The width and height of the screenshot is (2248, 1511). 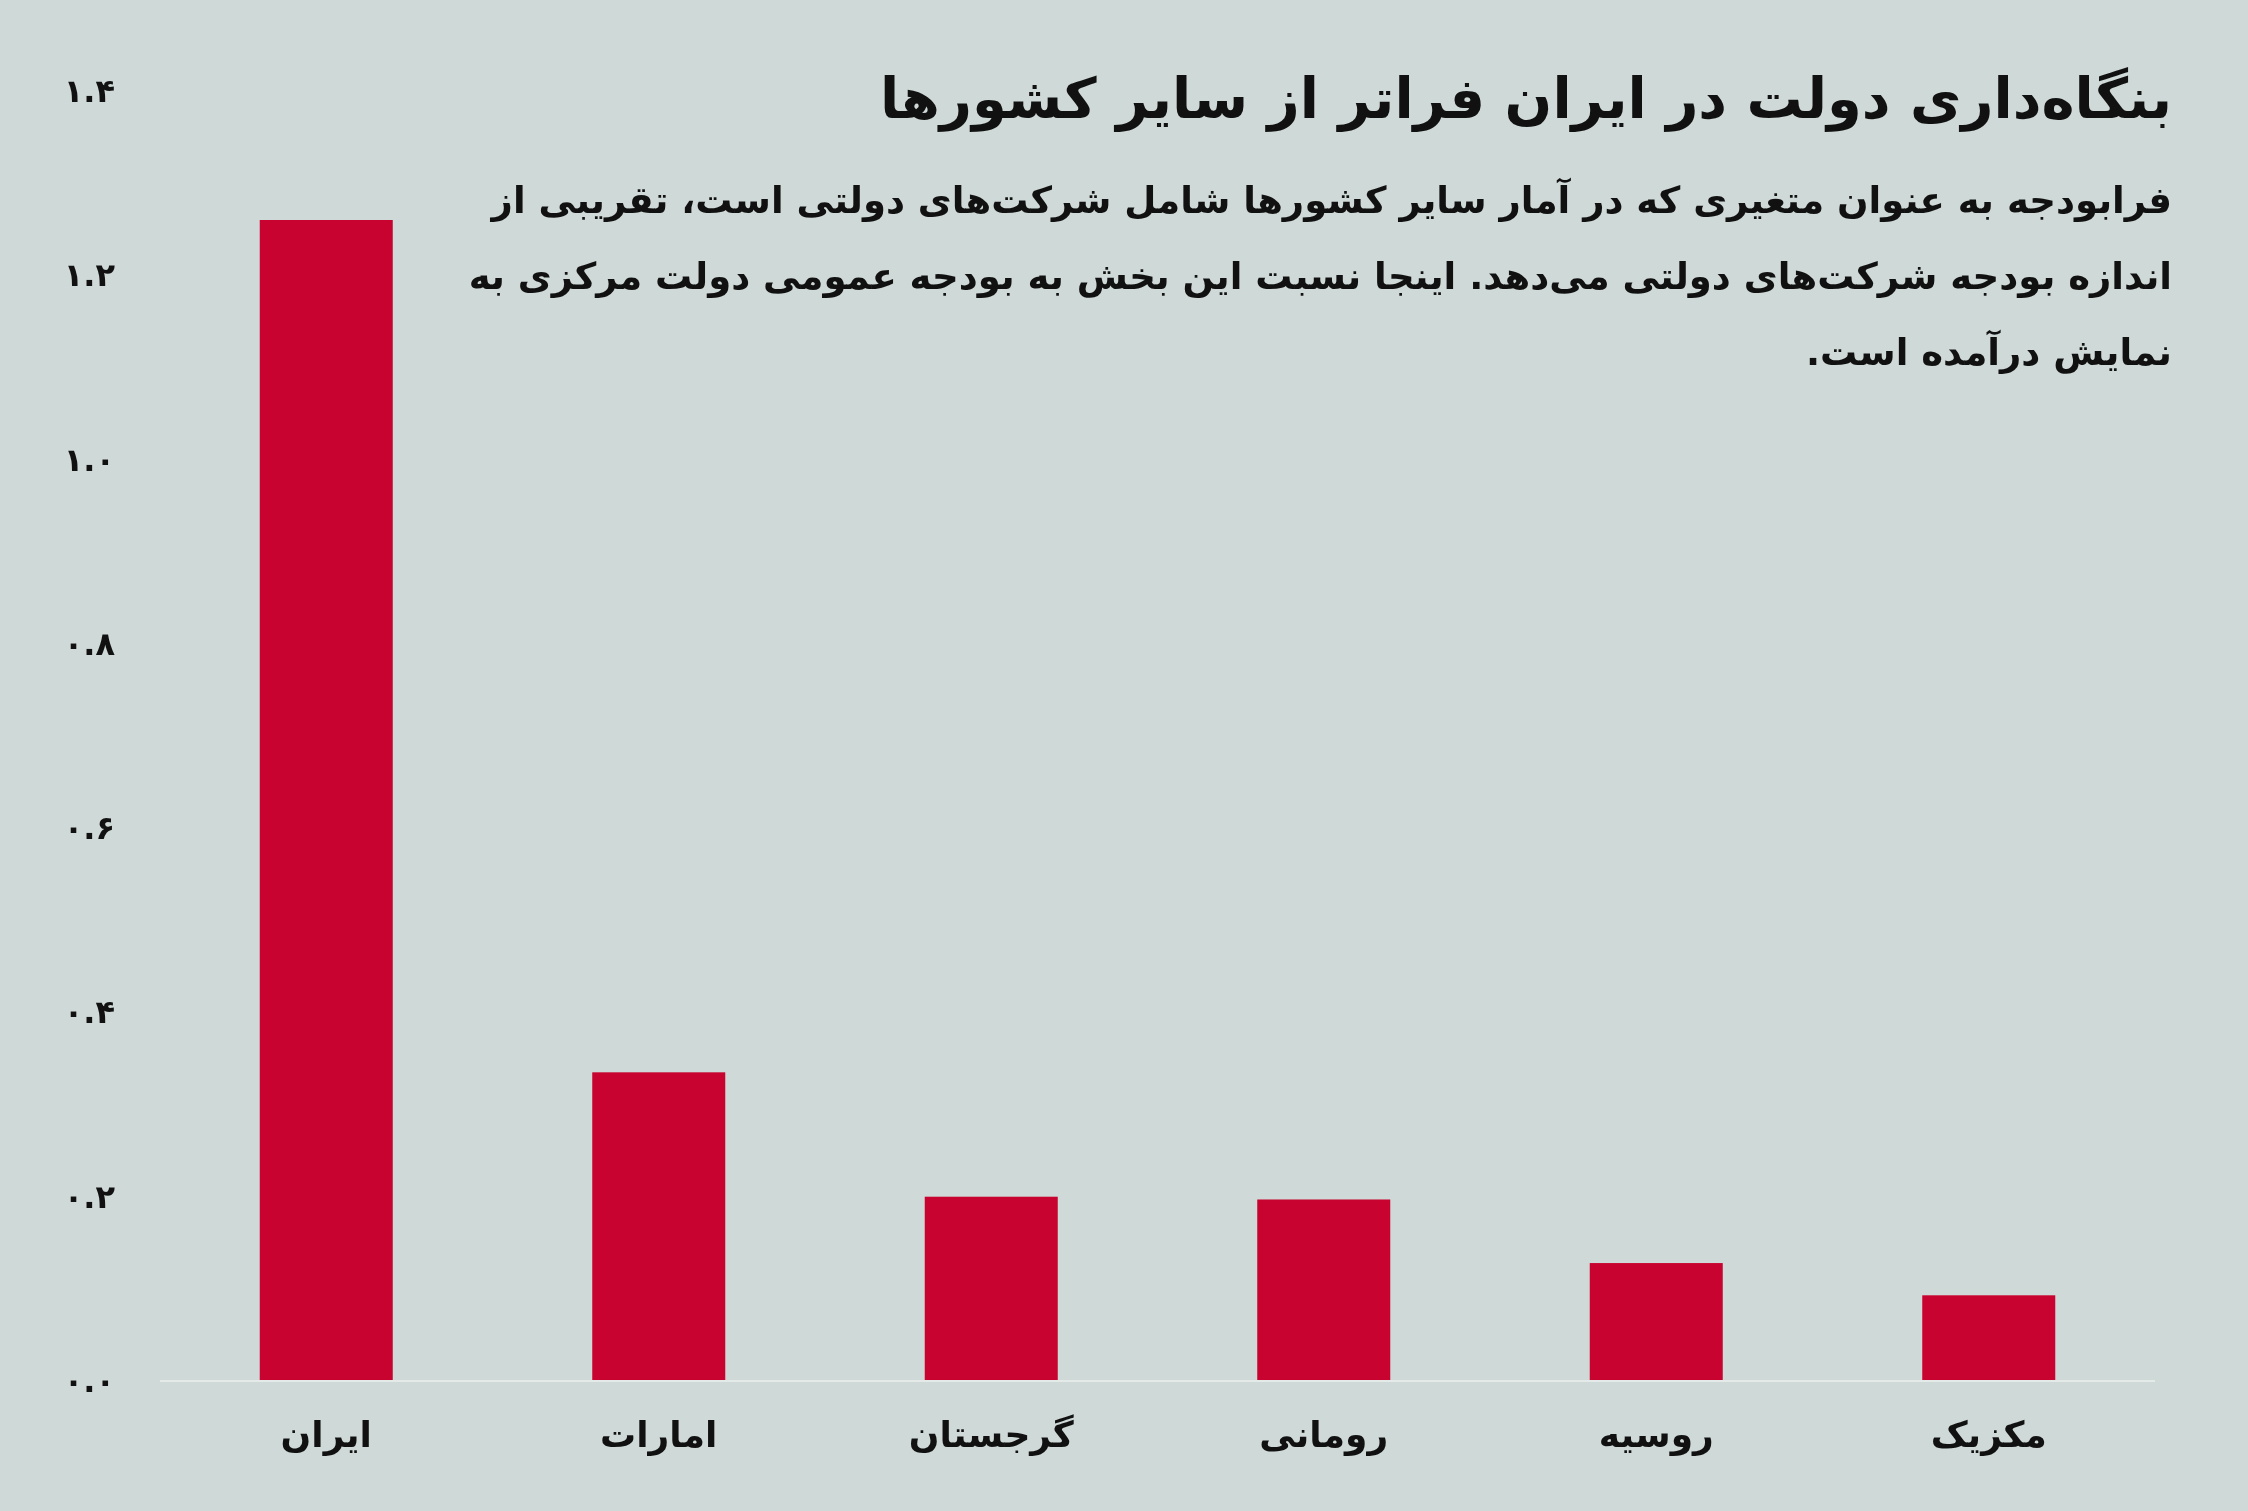 What do you see at coordinates (89, 1381) in the screenshot?
I see `text: ۰.۰` at bounding box center [89, 1381].